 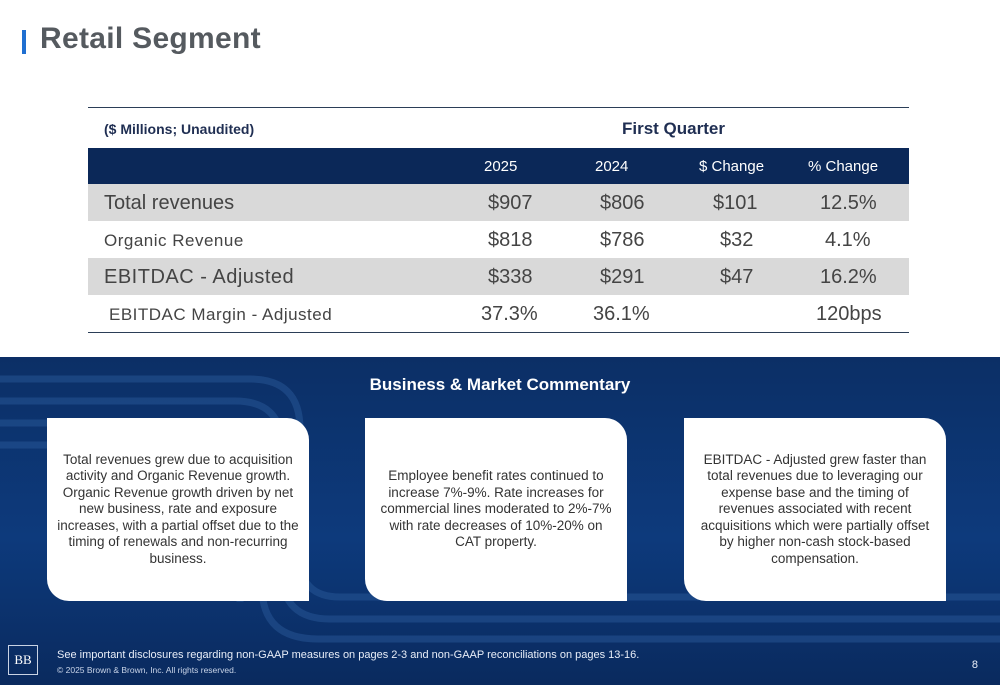 I want to click on table-row-organic-revenue: Organic Revenue $818 $786 $32 4.1%, so click(x=498, y=239).